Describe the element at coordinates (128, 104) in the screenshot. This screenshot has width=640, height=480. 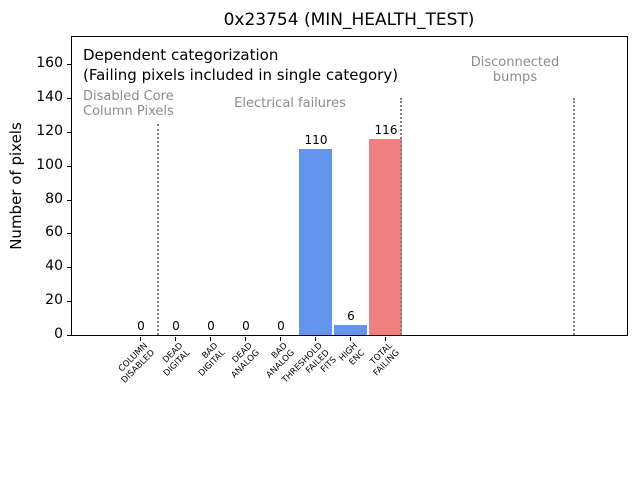
I see `annotation-disabled-core-column-pixels: Disabled Core Column Pixels` at that location.